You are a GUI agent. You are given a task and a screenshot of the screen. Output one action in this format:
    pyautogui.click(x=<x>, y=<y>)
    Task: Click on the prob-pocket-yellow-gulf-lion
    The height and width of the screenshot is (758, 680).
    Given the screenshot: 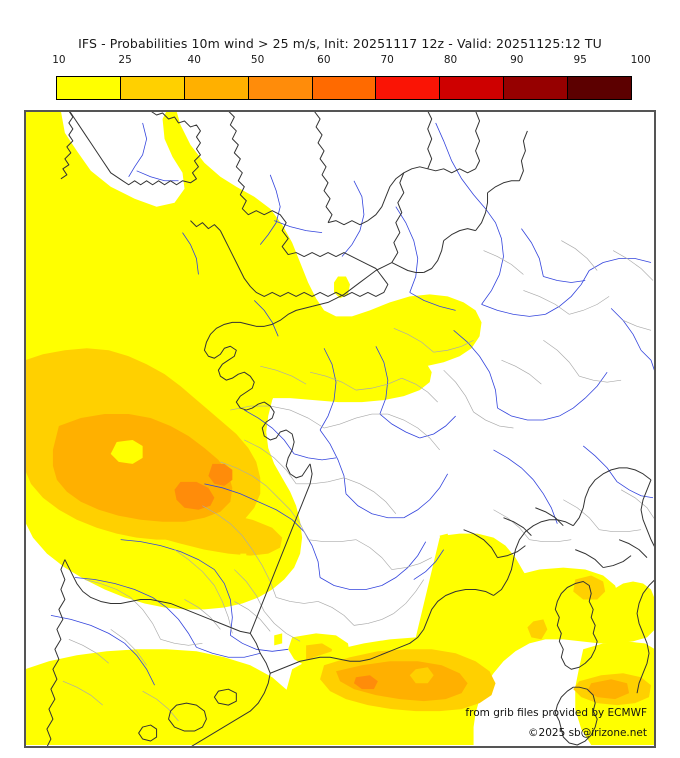 What is the action you would take?
    pyautogui.click(x=421, y=675)
    